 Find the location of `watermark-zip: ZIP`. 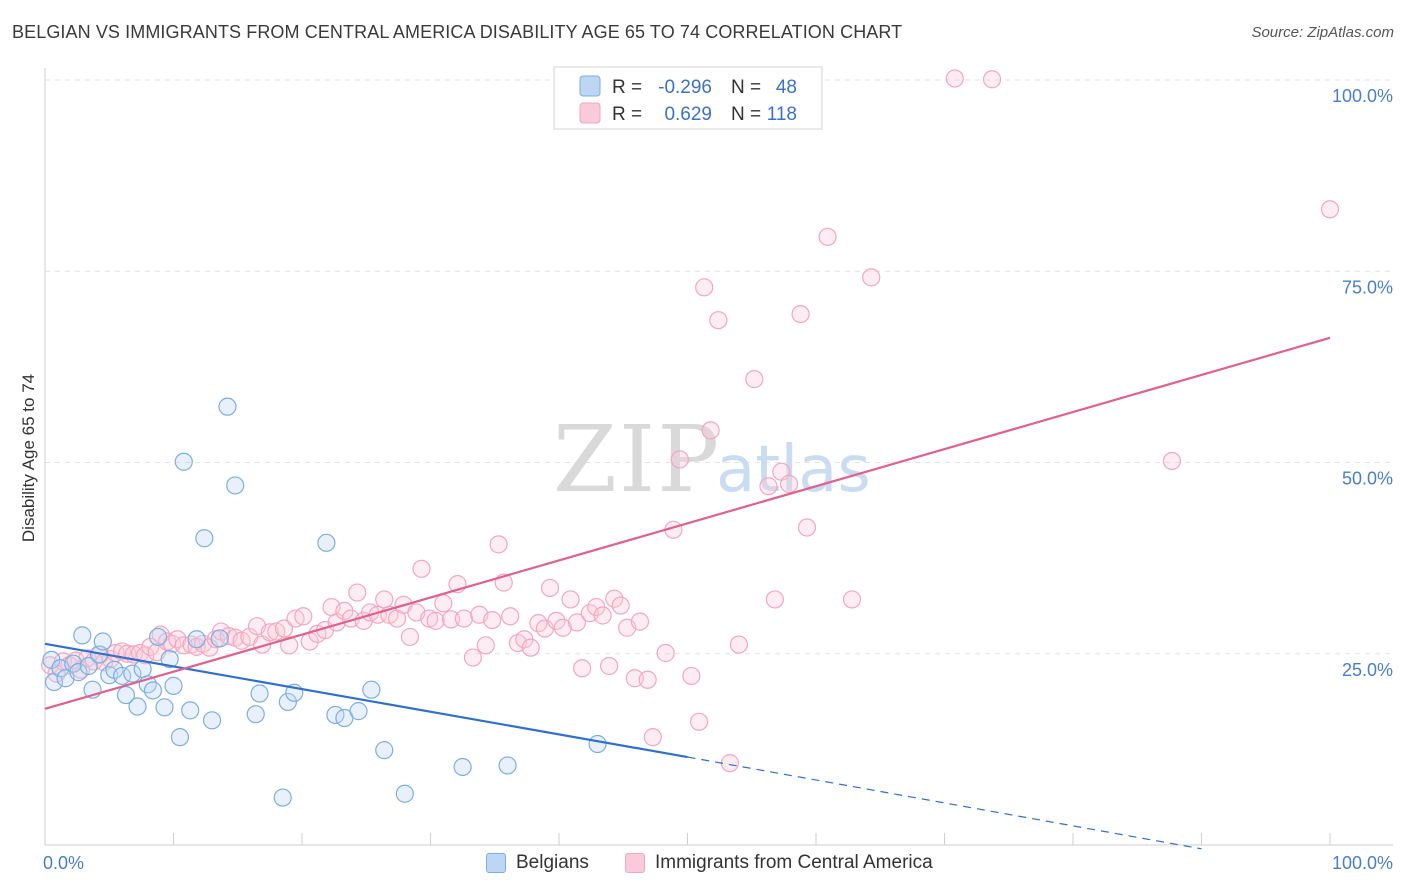

watermark-zip: ZIP is located at coordinates (637, 459).